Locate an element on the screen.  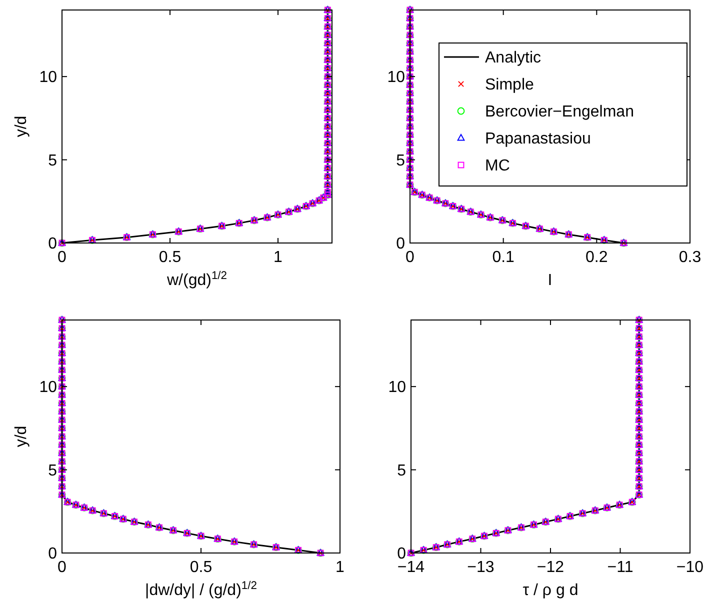
x-tick-label: 0.1 is located at coordinates (503, 257).